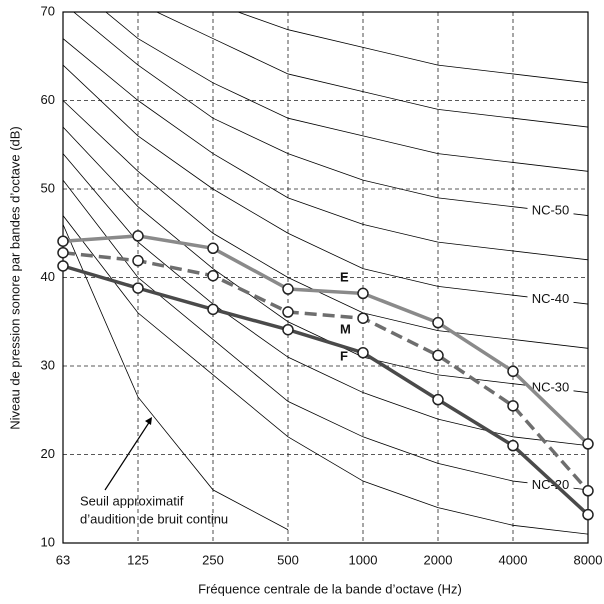 The image size is (604, 604). What do you see at coordinates (48, 364) in the screenshot?
I see `y-tick-label: 30` at bounding box center [48, 364].